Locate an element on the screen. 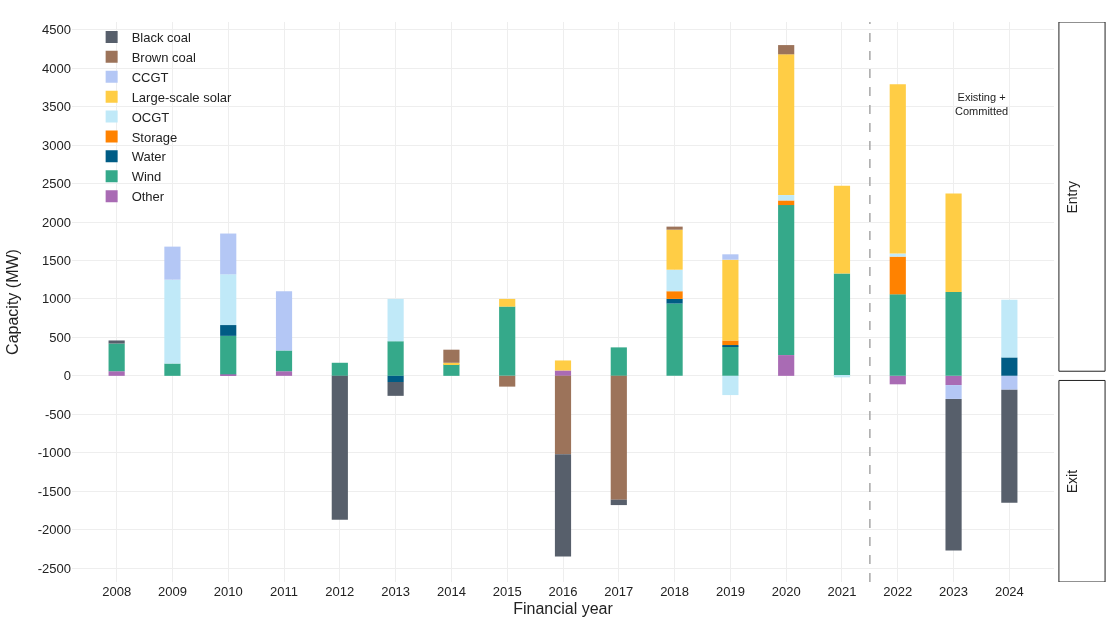  y-tick-label: 2000 is located at coordinates (56, 222).